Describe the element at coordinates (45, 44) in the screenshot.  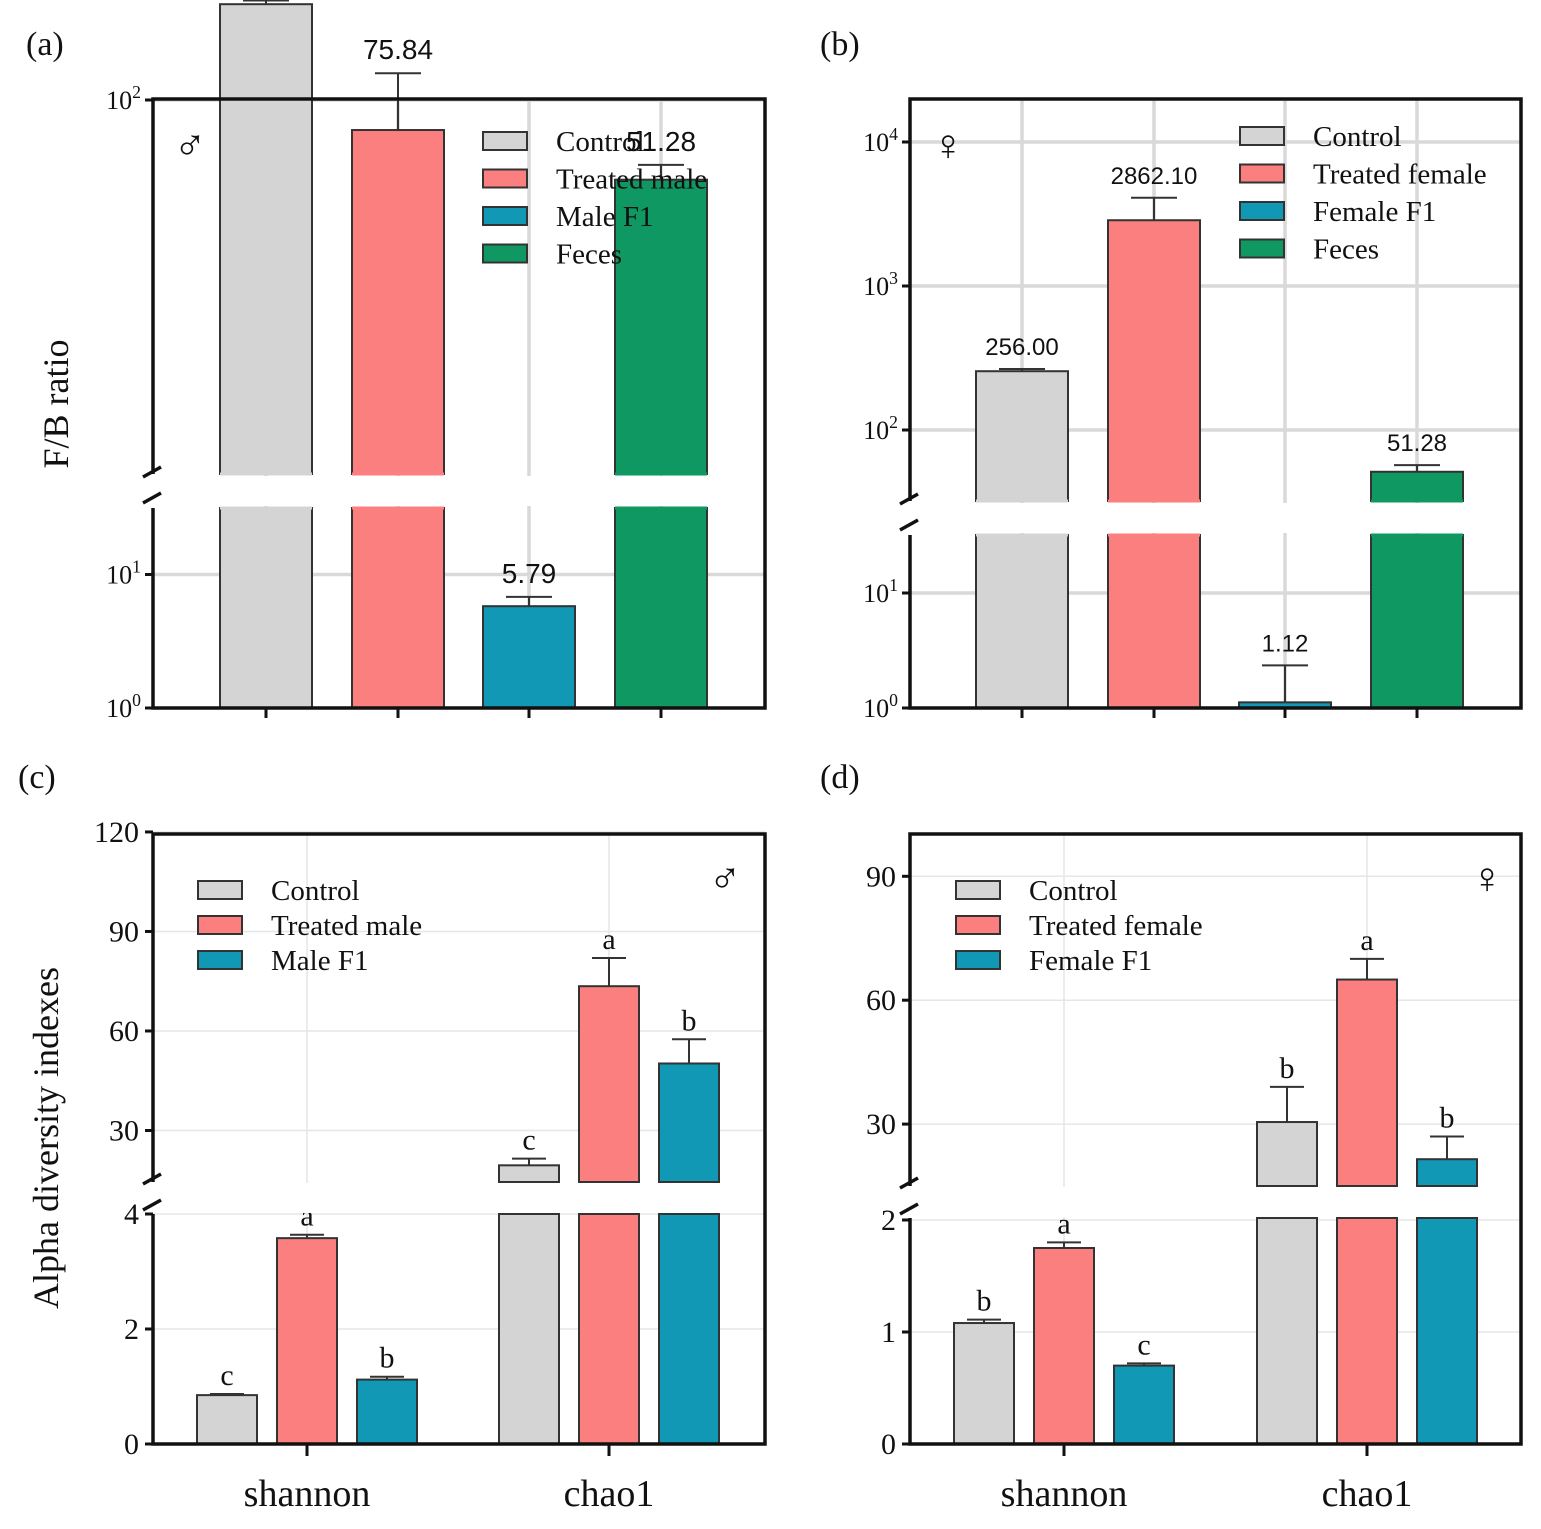
I see `panel-0-label: (a)` at that location.